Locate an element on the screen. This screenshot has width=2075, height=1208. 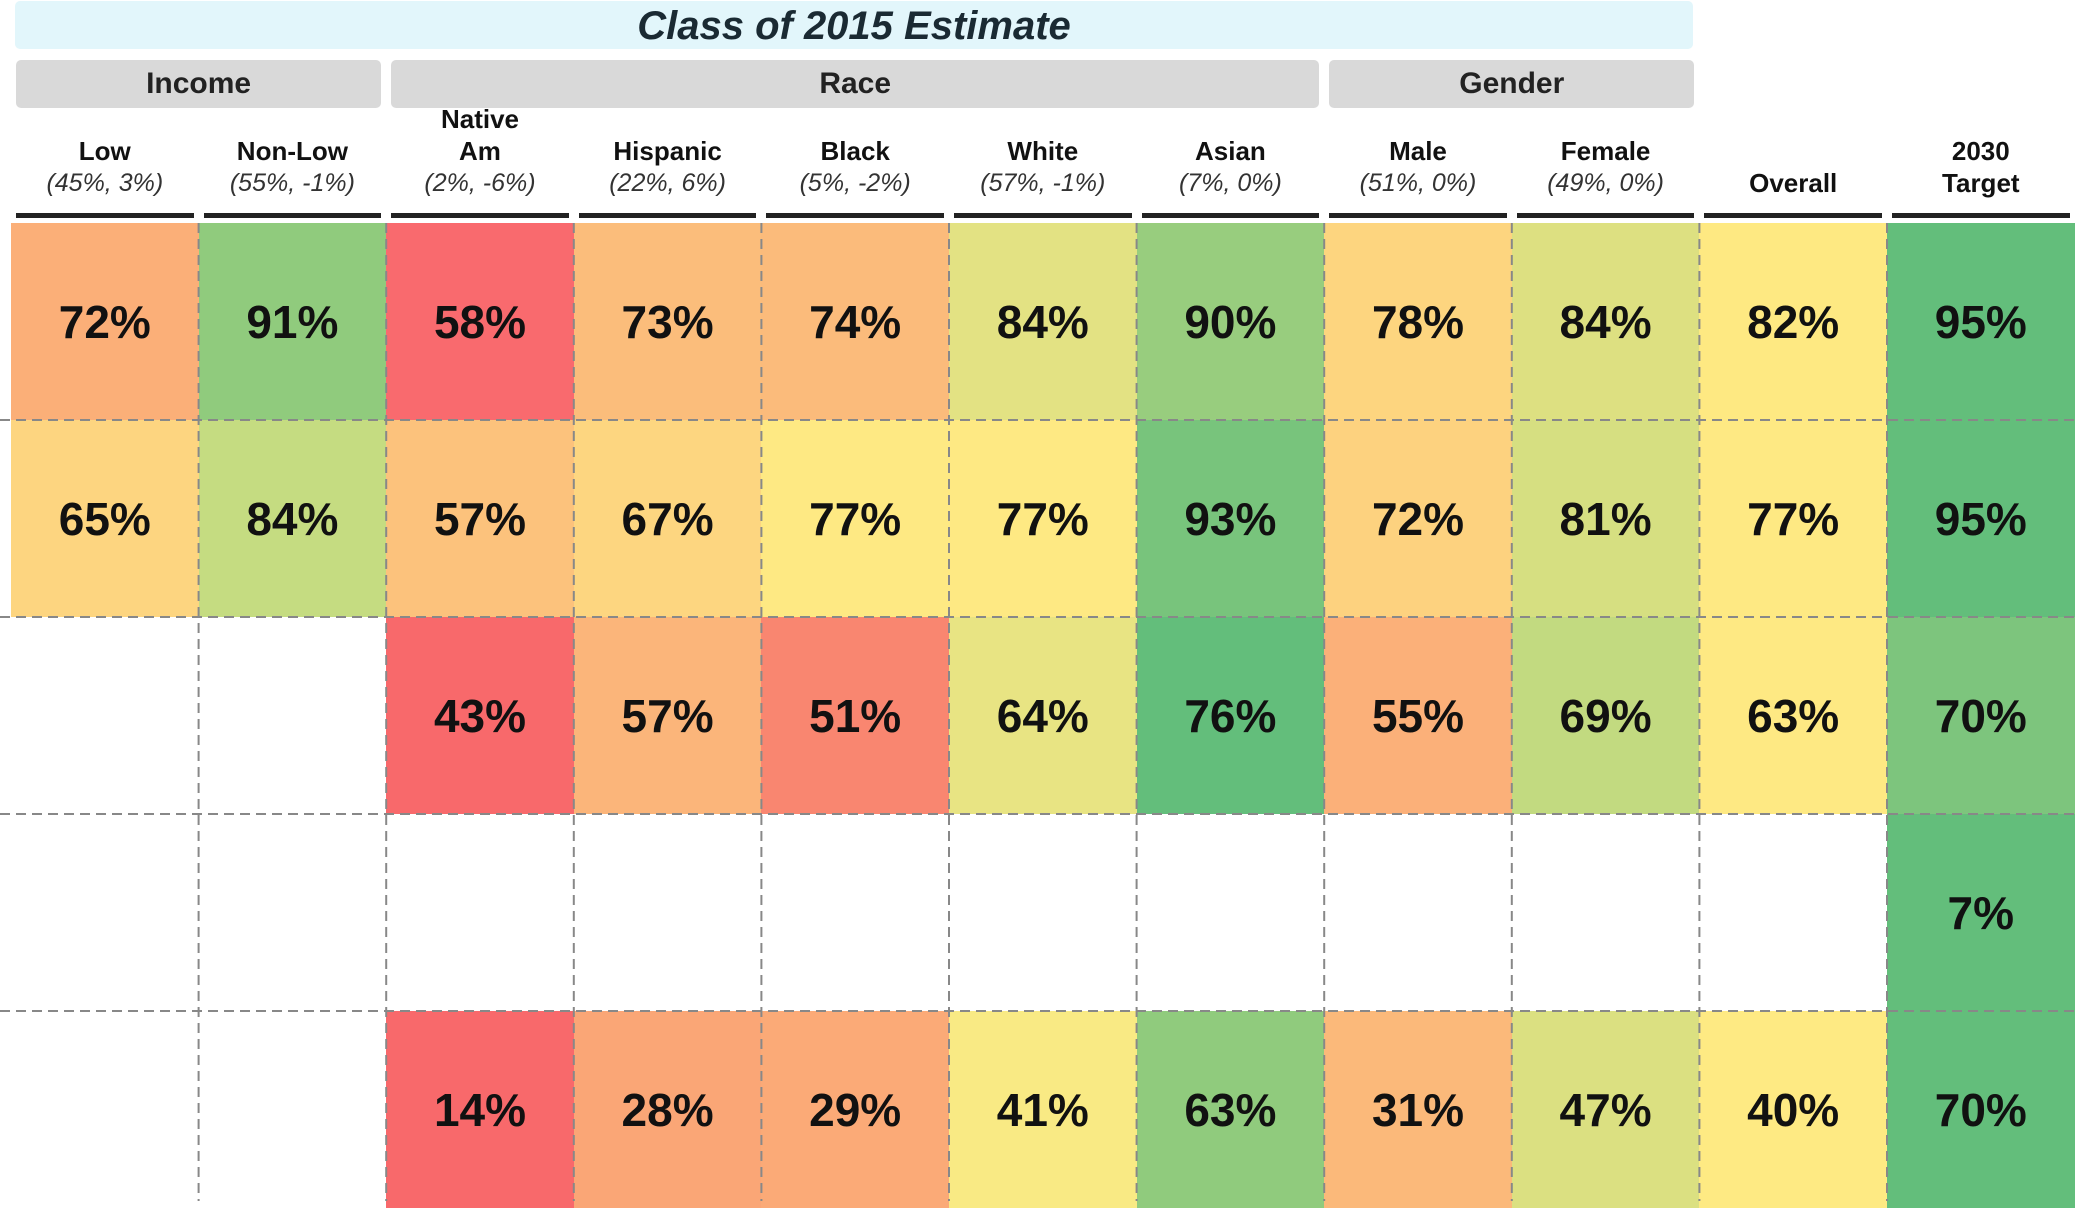
column-name: Native Am is located at coordinates (479, 135).